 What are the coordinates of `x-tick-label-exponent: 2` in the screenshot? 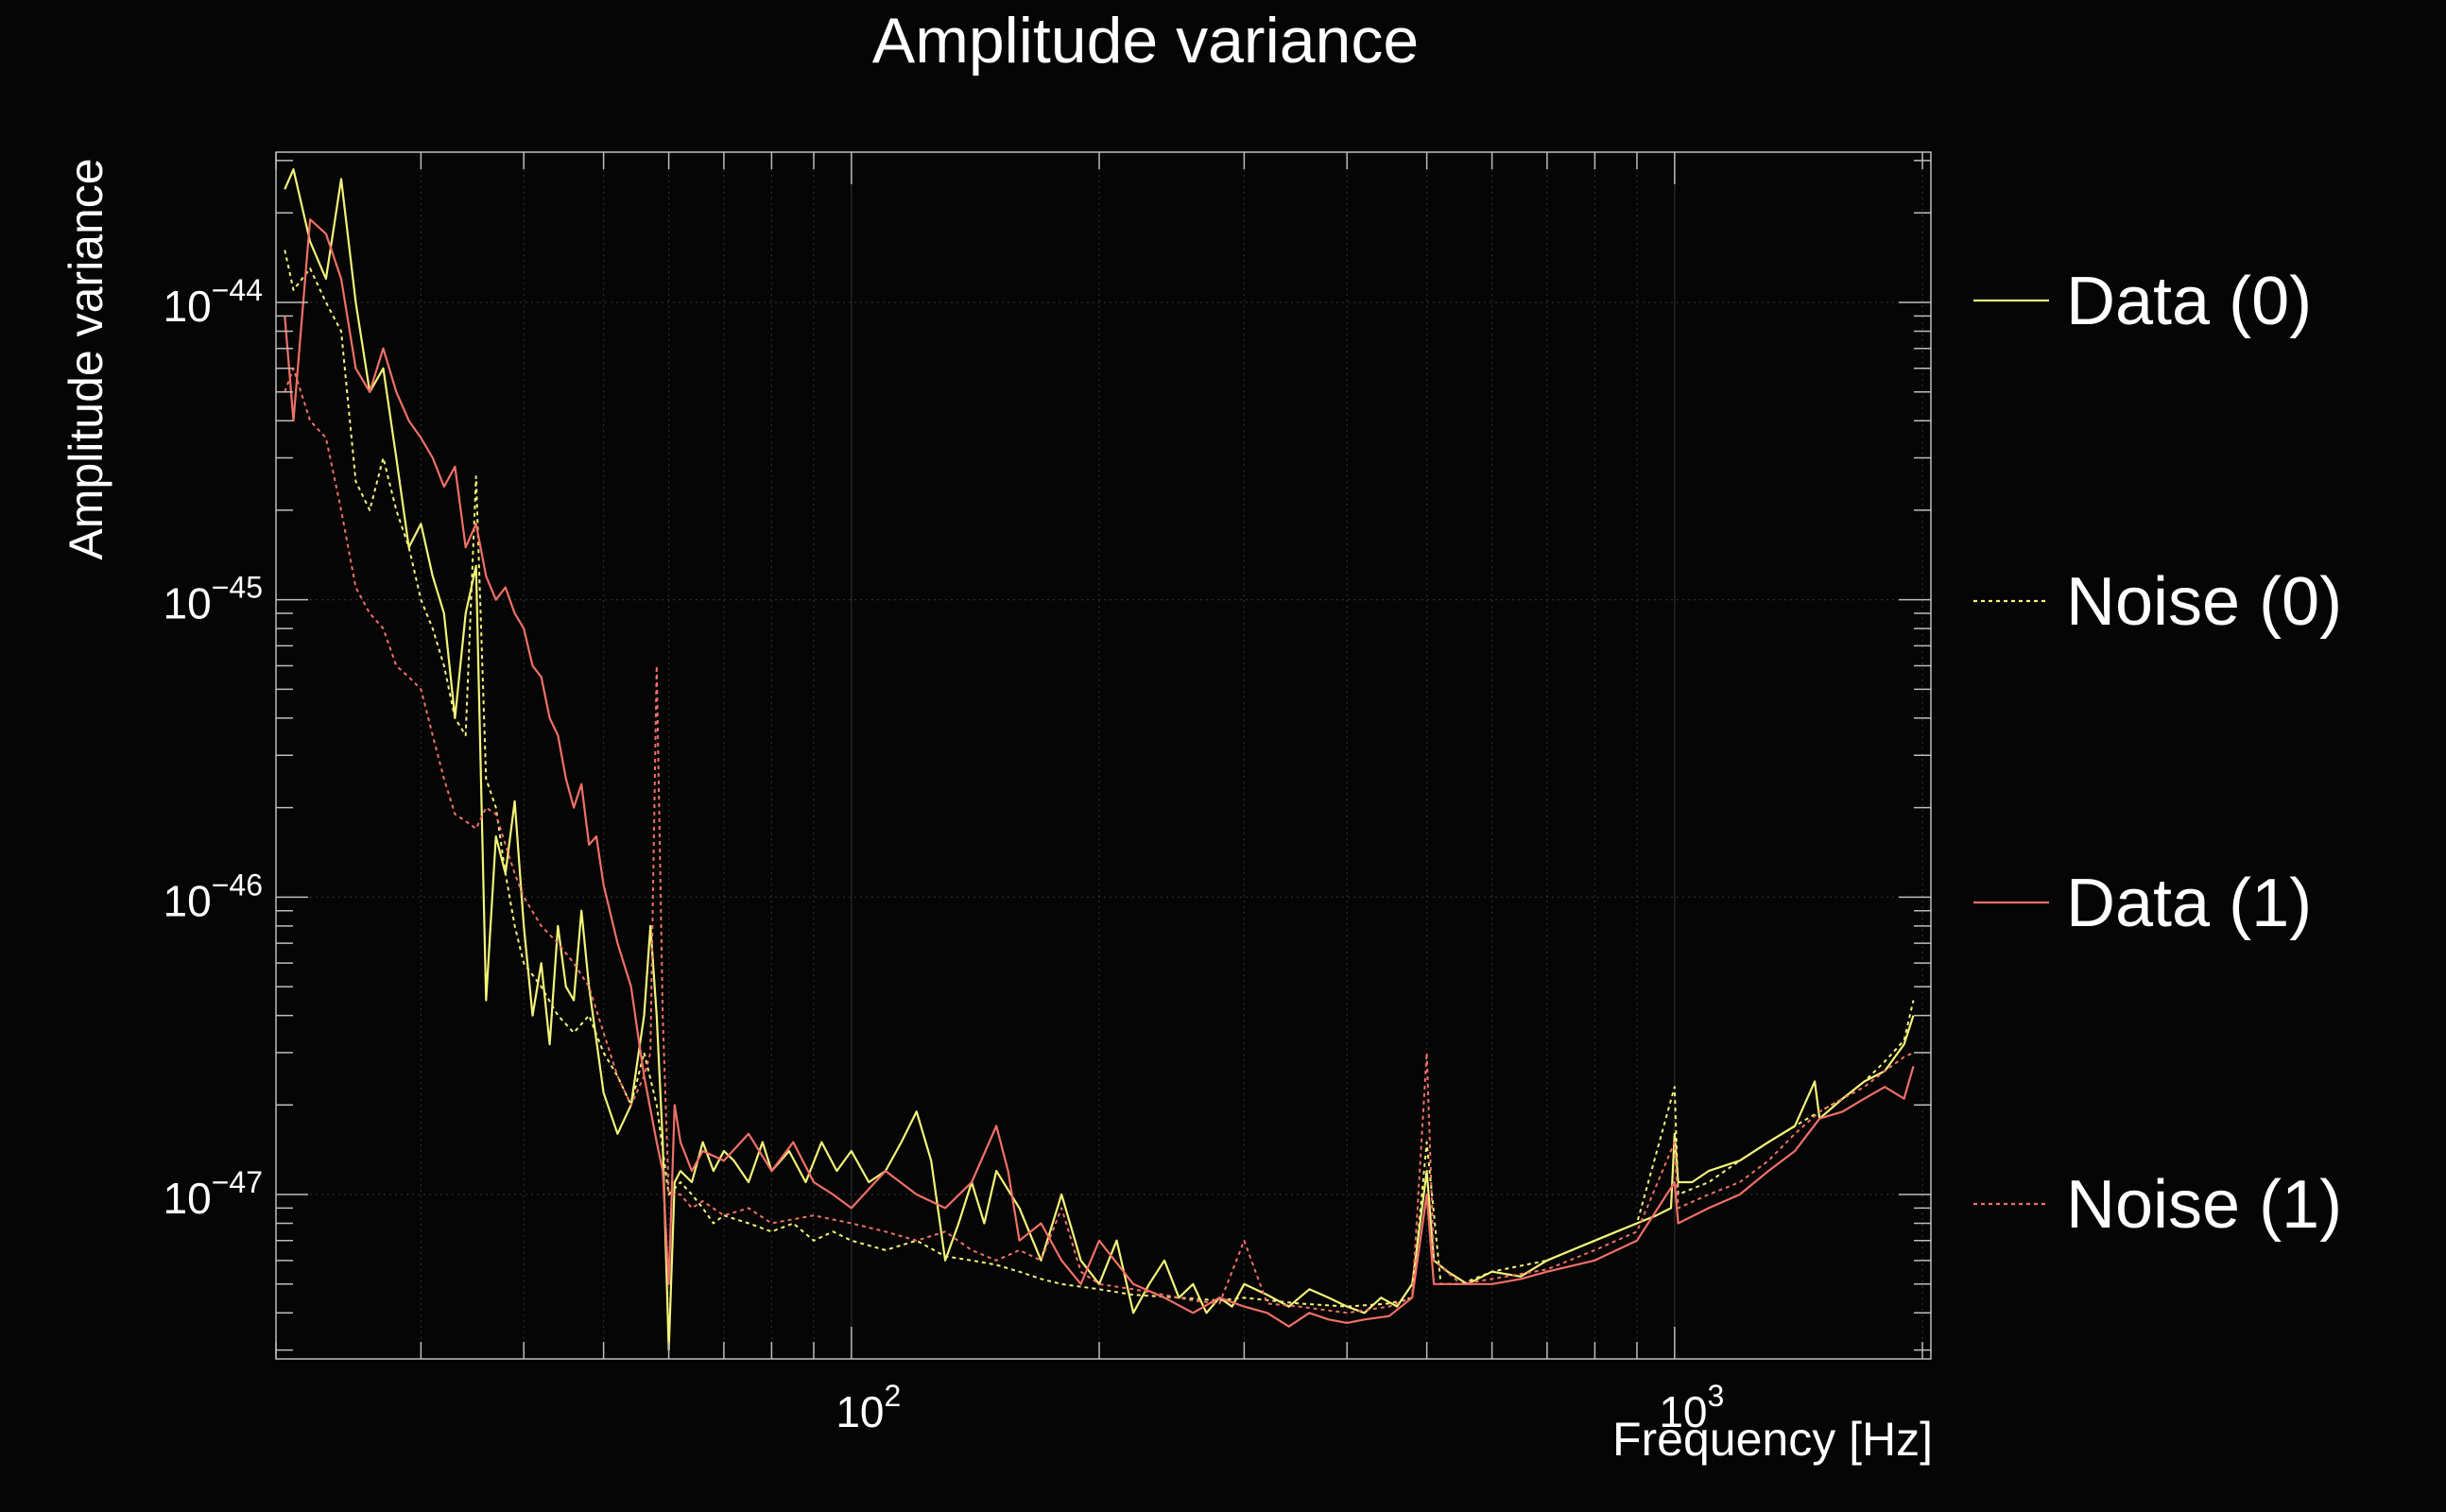 It's located at (894, 1396).